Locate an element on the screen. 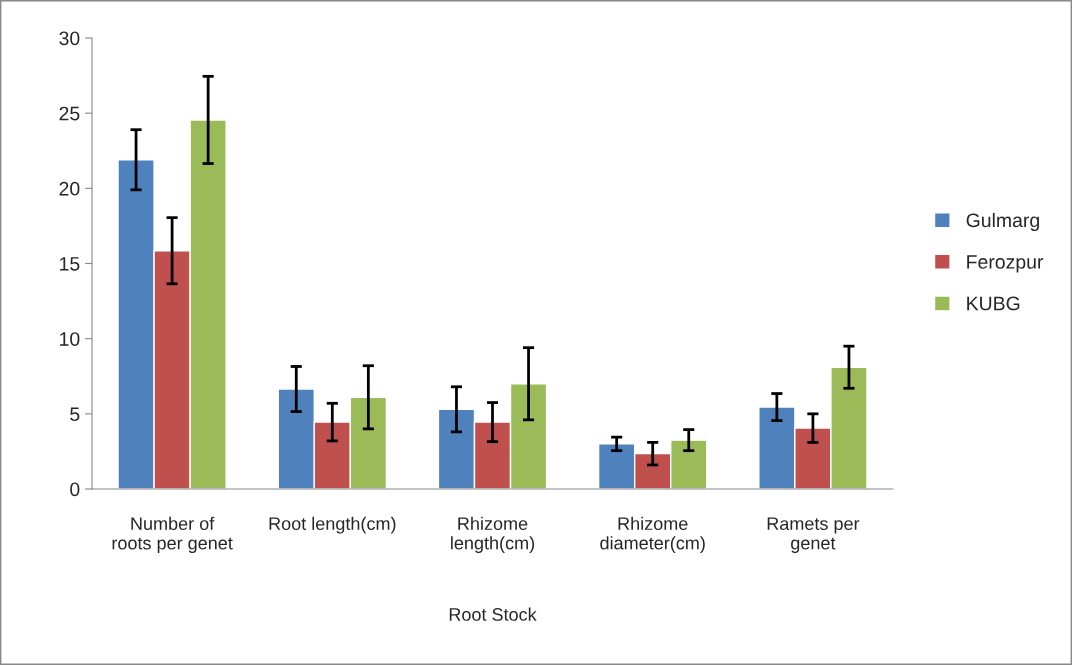 The height and width of the screenshot is (665, 1072). legend-label: Ferozpur is located at coordinates (1005, 264).